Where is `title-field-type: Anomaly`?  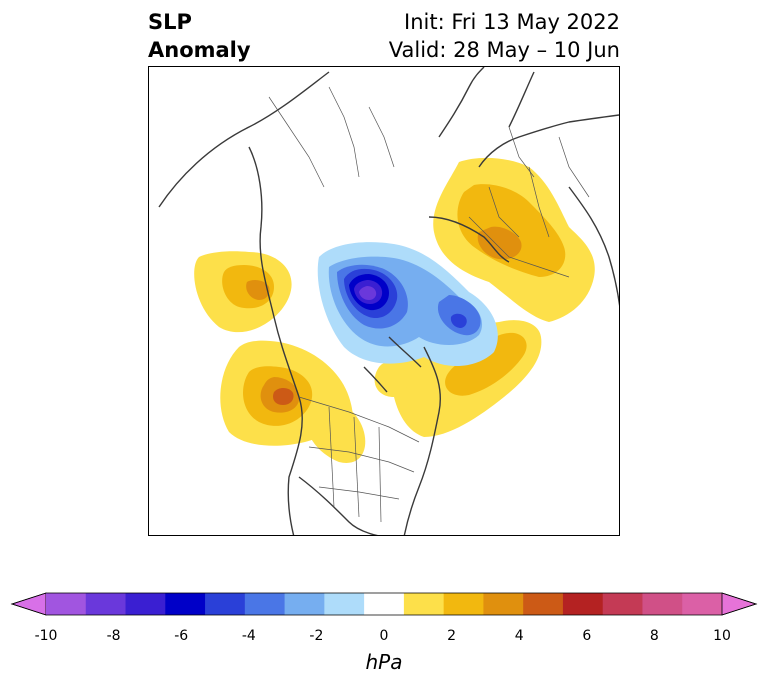 title-field-type: Anomaly is located at coordinates (199, 50).